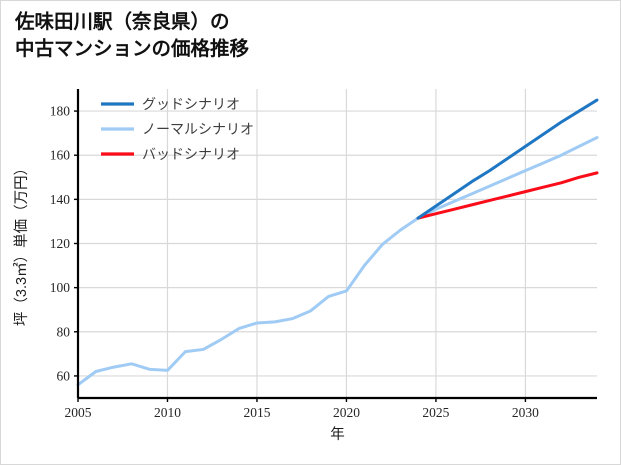 The height and width of the screenshot is (465, 621). I want to click on y-tick-label: 160, so click(60, 155).